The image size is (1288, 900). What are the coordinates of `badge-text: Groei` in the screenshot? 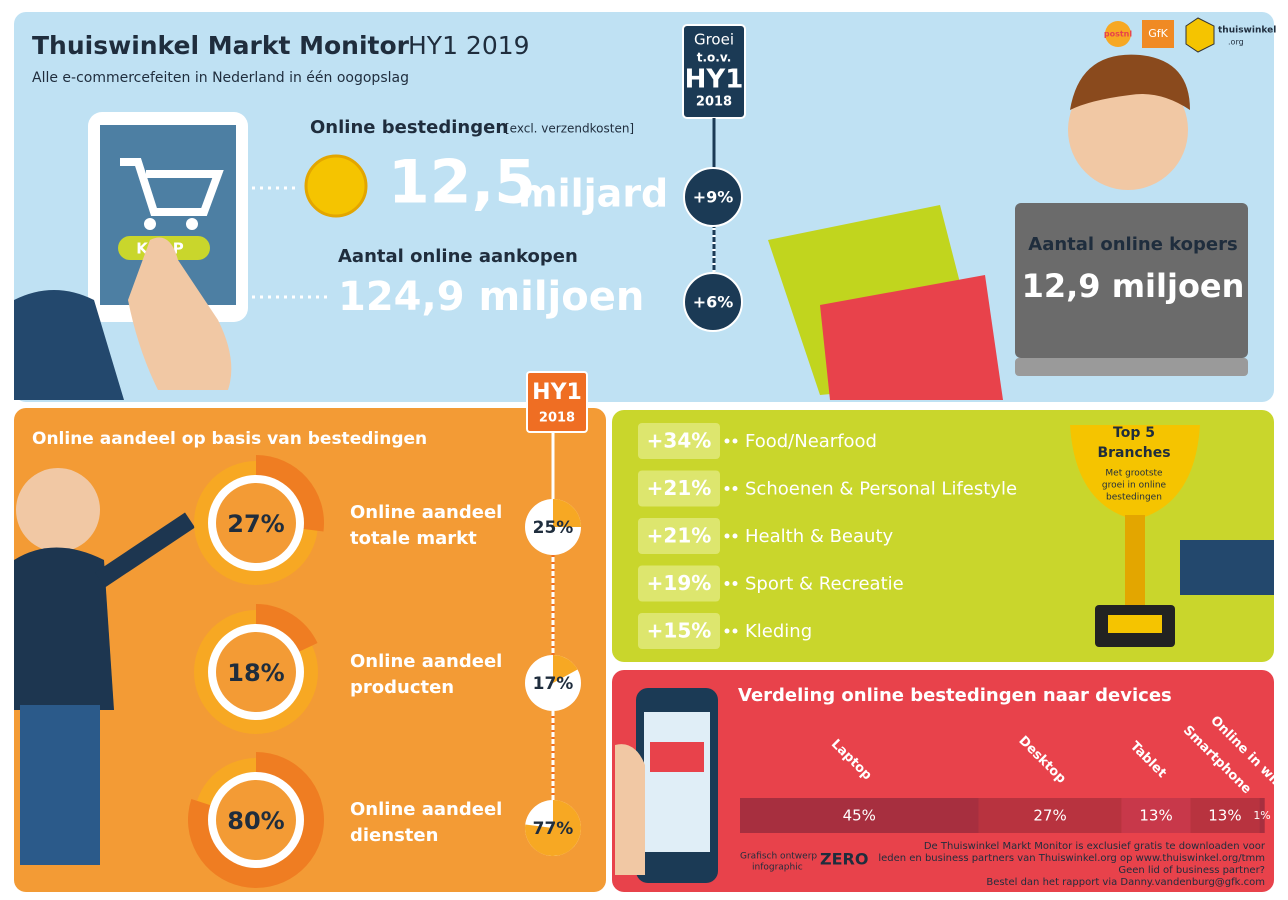 It's located at (714, 40).